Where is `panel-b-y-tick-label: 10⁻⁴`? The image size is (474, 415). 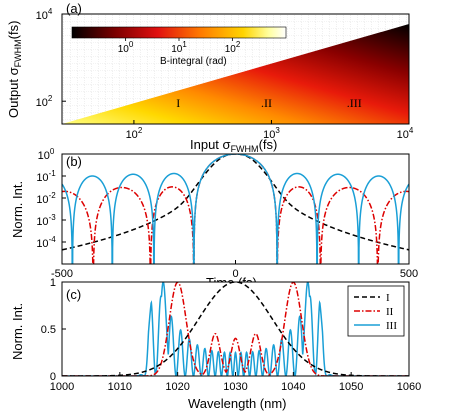
panel-b-y-tick-label: 10⁻⁴ is located at coordinates (46, 242).